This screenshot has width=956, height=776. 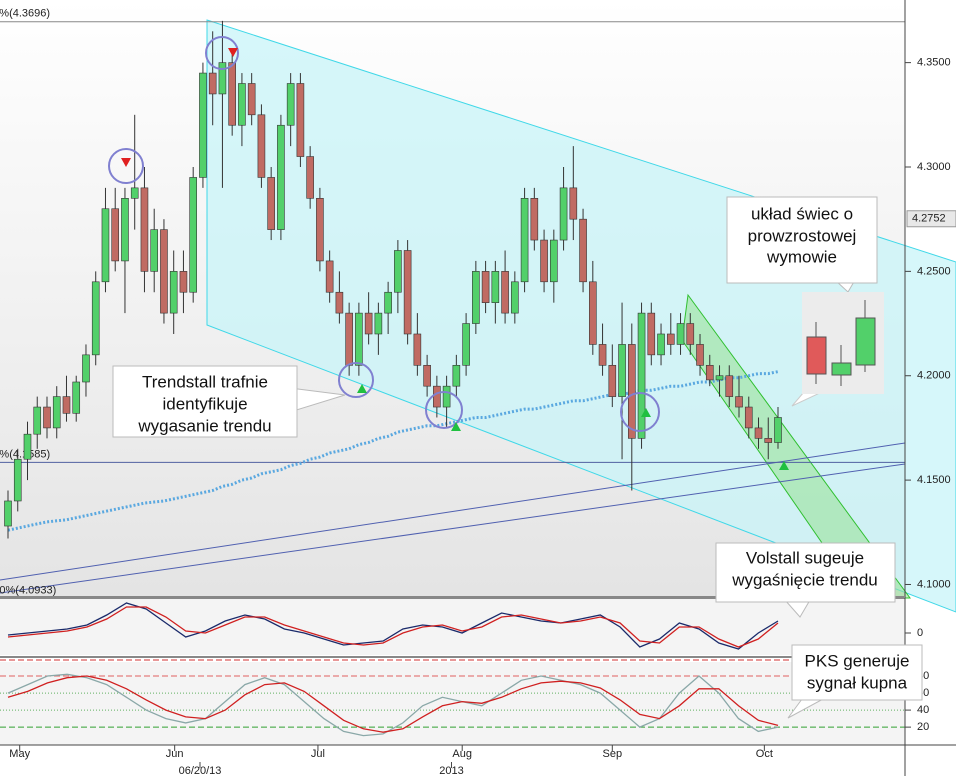 What do you see at coordinates (805, 557) in the screenshot?
I see `callout-text: Volstall sugeuje` at bounding box center [805, 557].